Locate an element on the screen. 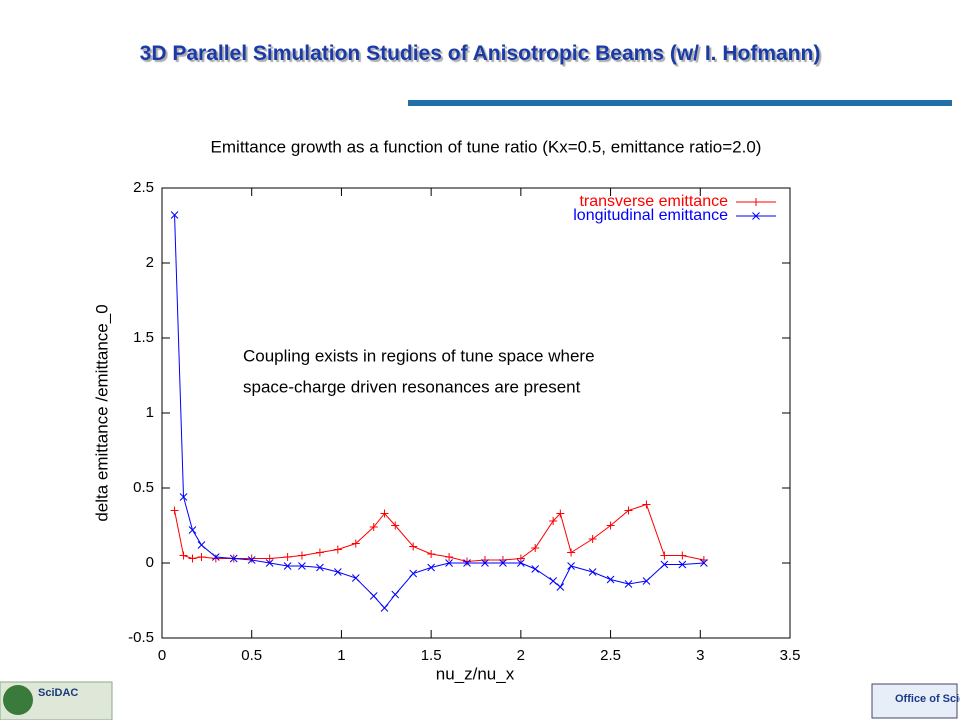  x-tick-label: 1.5 is located at coordinates (431, 655).